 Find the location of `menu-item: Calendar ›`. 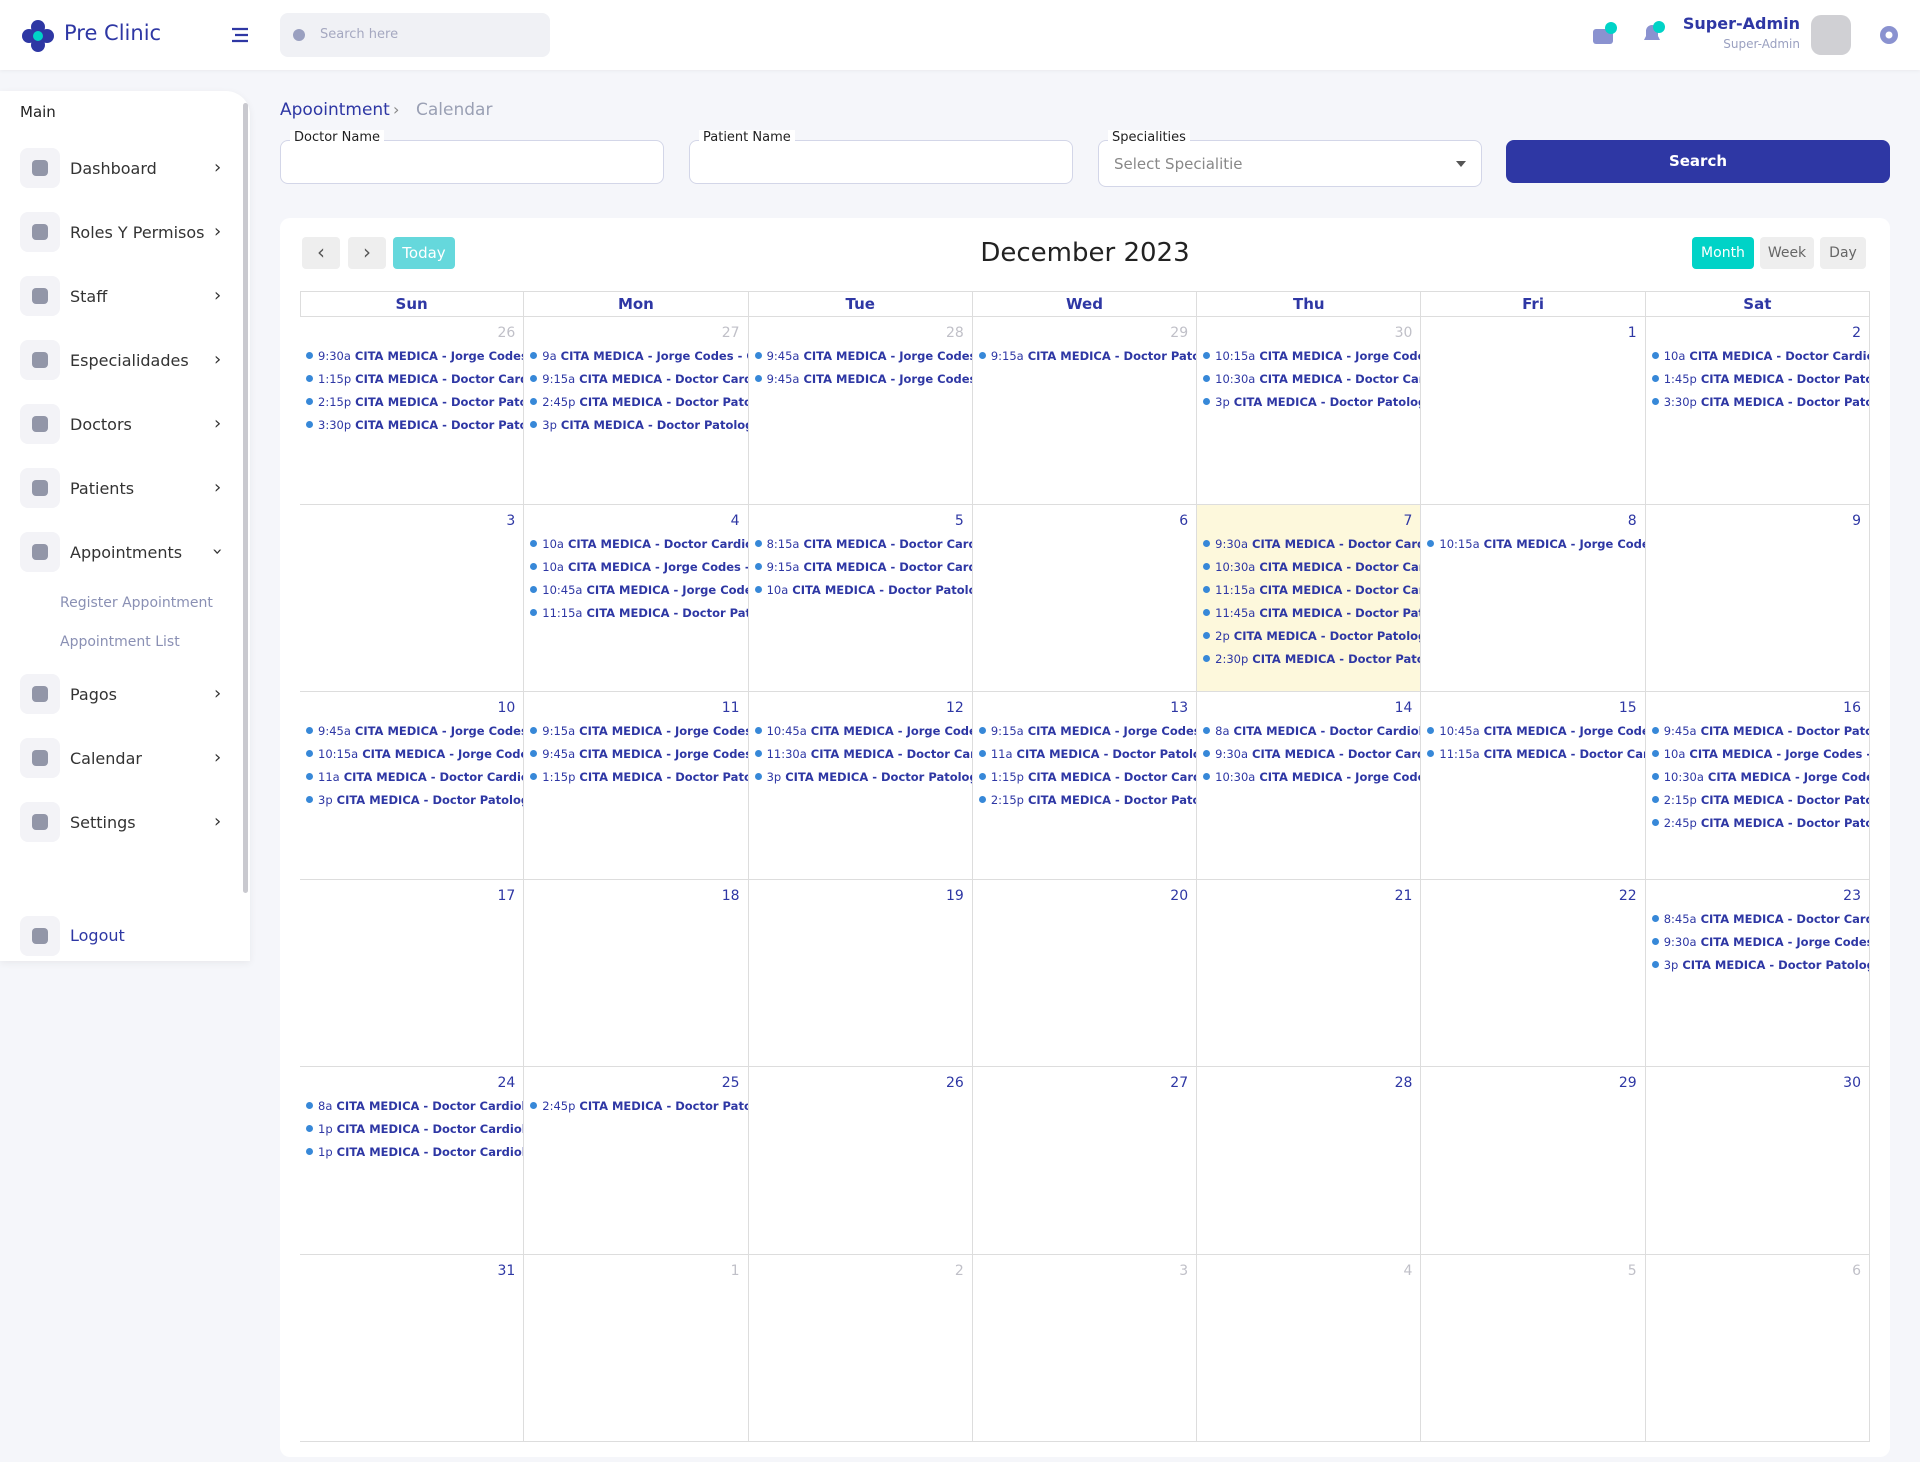

menu-item: Calendar › is located at coordinates (120, 758).